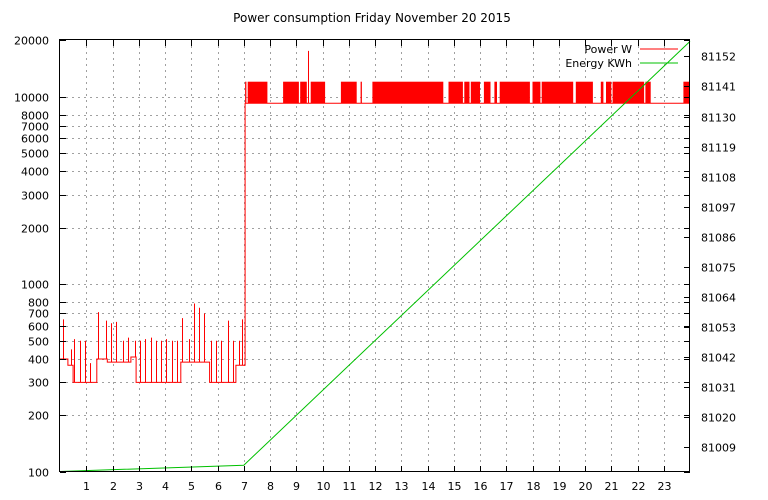 The height and width of the screenshot is (500, 768). What do you see at coordinates (350, 486) in the screenshot?
I see `x-tick-label: 11` at bounding box center [350, 486].